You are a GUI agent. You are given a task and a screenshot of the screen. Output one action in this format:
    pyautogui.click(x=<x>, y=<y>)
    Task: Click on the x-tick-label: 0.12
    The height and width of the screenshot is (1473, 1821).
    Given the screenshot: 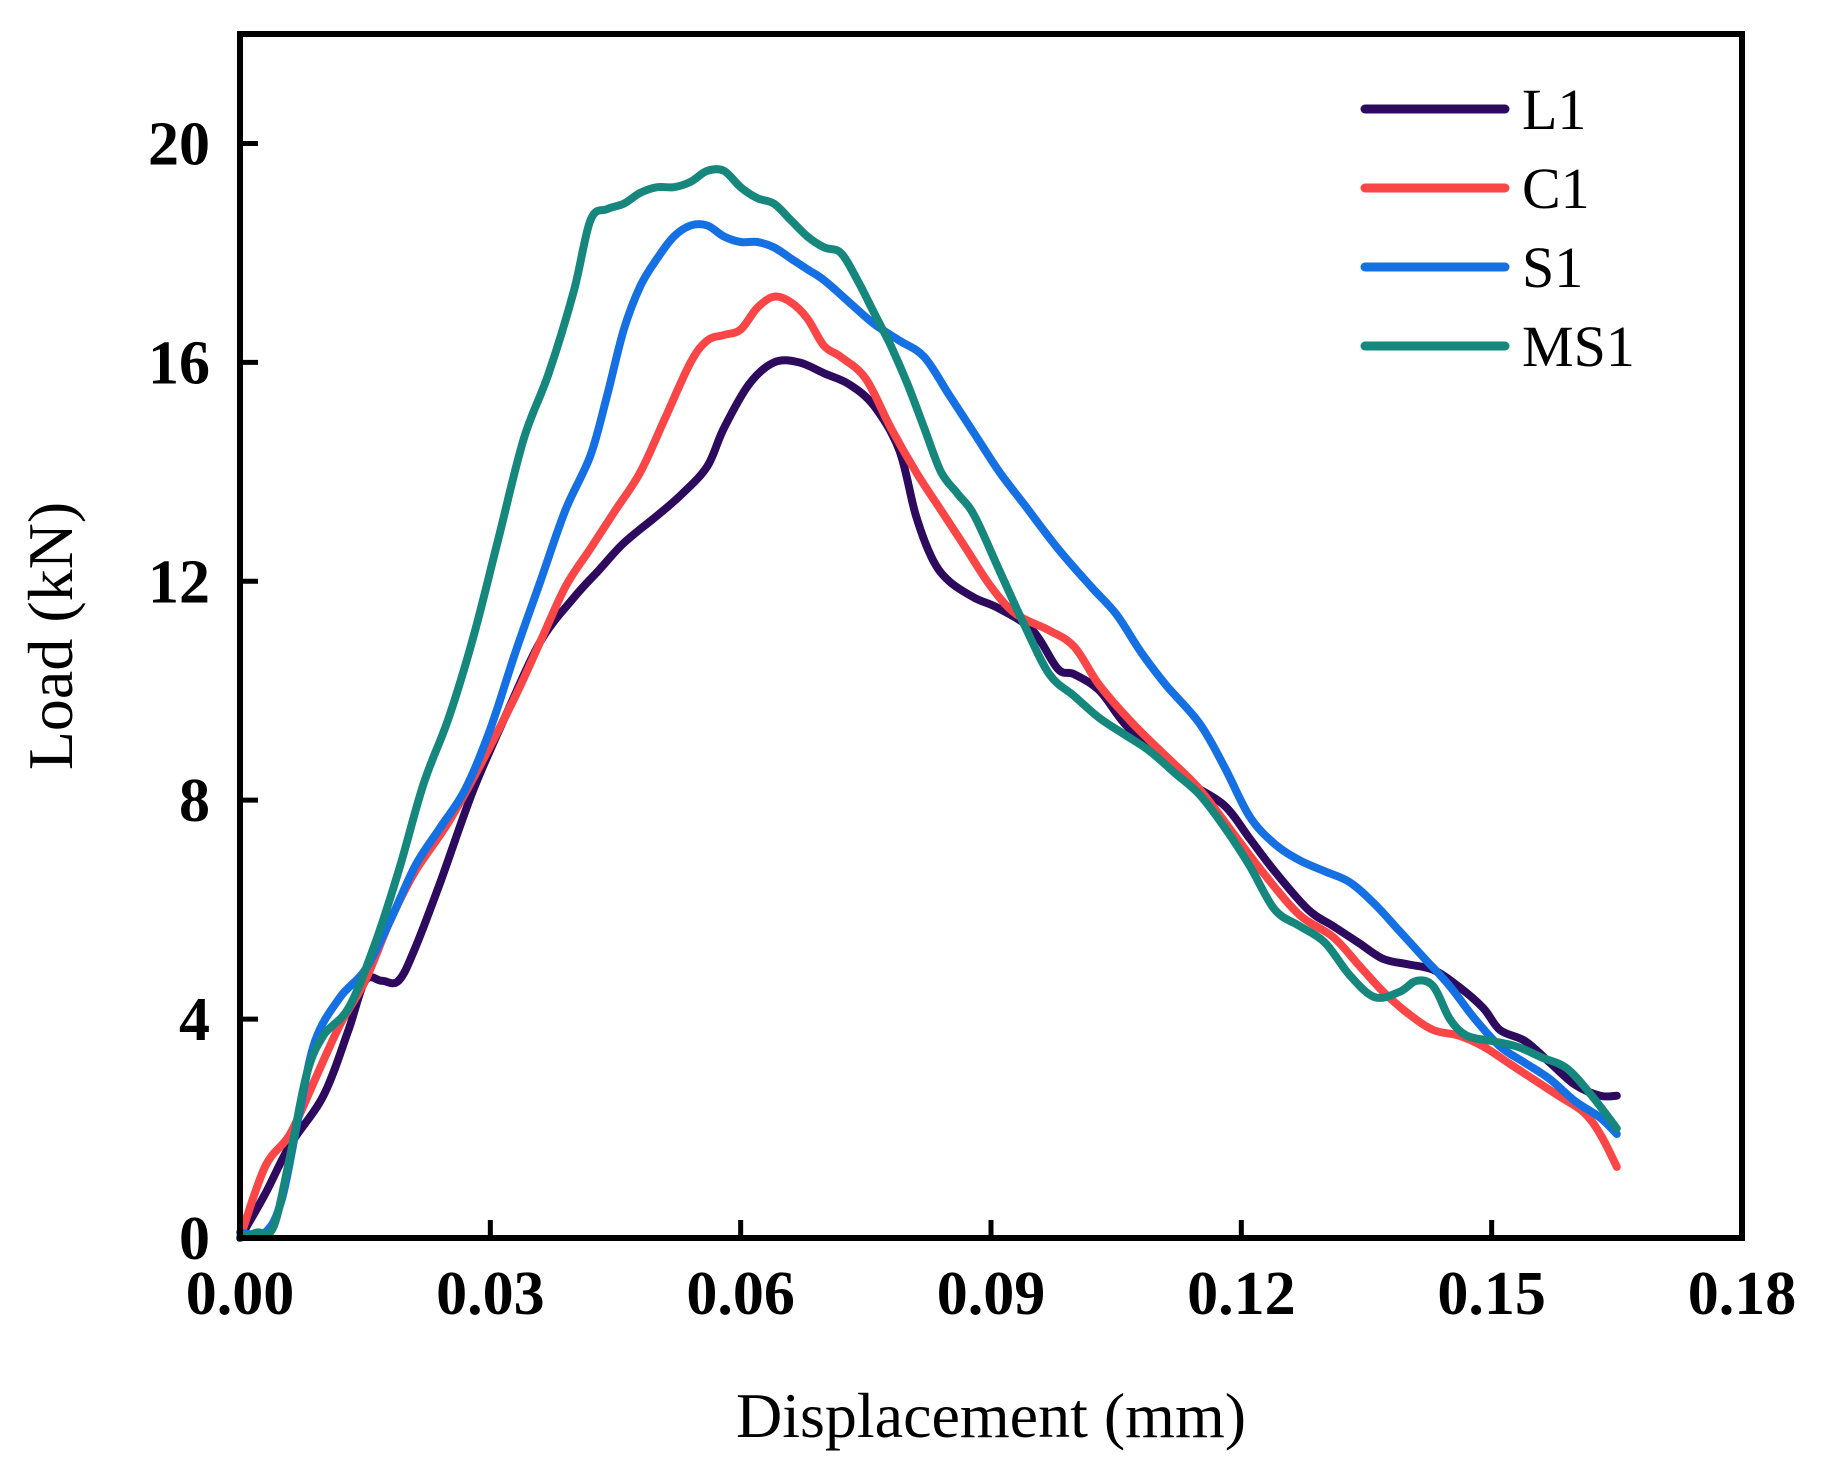 What is the action you would take?
    pyautogui.click(x=1241, y=1294)
    